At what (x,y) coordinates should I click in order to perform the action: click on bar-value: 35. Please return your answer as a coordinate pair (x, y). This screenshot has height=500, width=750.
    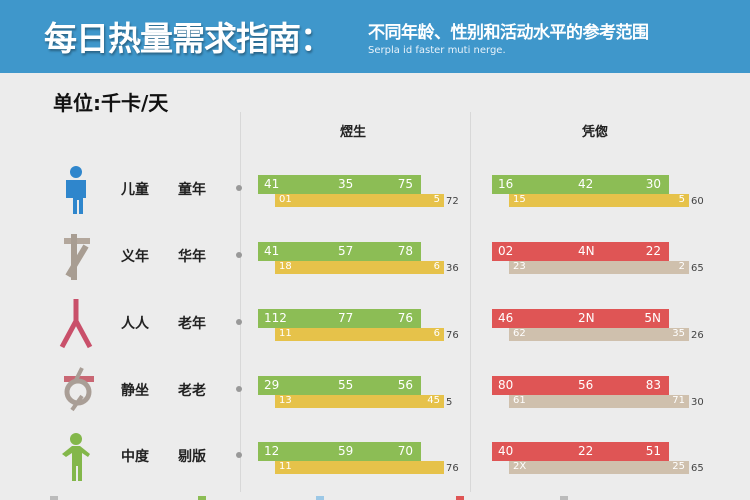
    Looking at the image, I should click on (678, 333).